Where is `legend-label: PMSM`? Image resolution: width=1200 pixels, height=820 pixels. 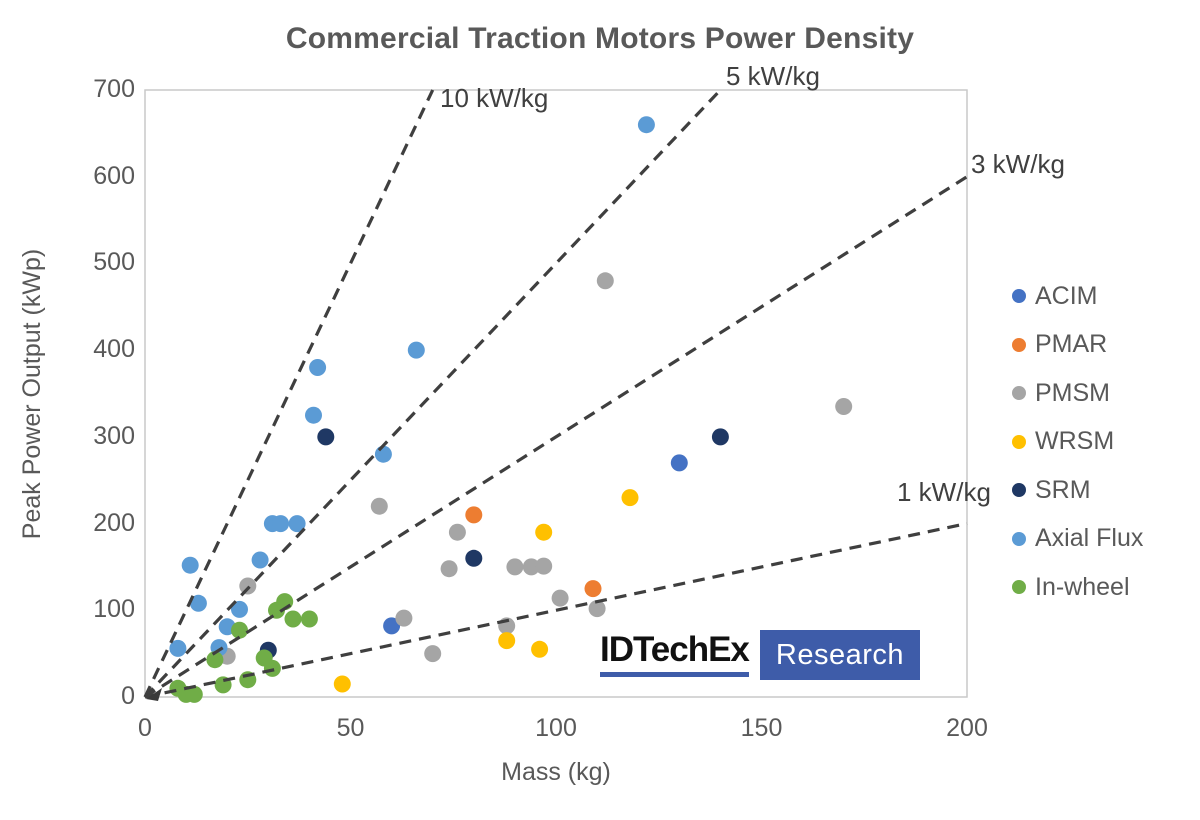
legend-label: PMSM is located at coordinates (1072, 392).